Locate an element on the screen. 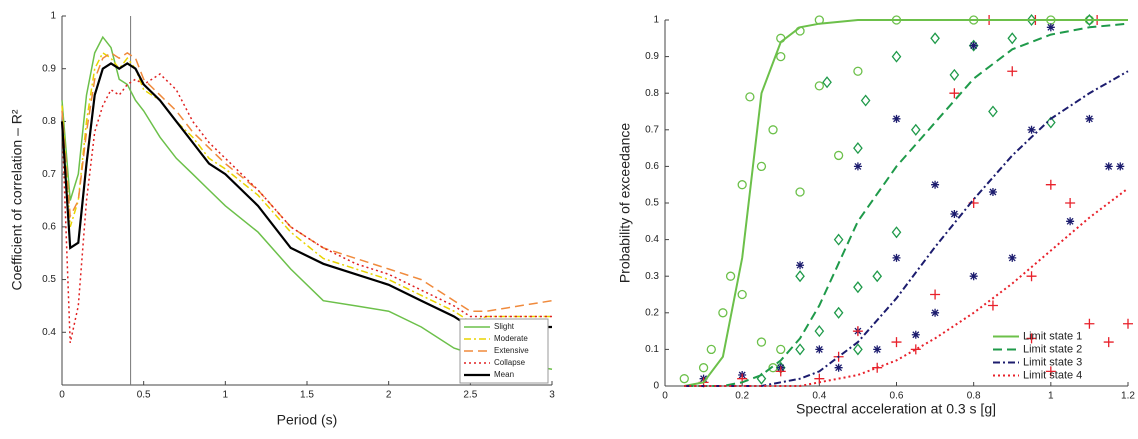  y-tick-label: 0.3 is located at coordinates (652, 276).